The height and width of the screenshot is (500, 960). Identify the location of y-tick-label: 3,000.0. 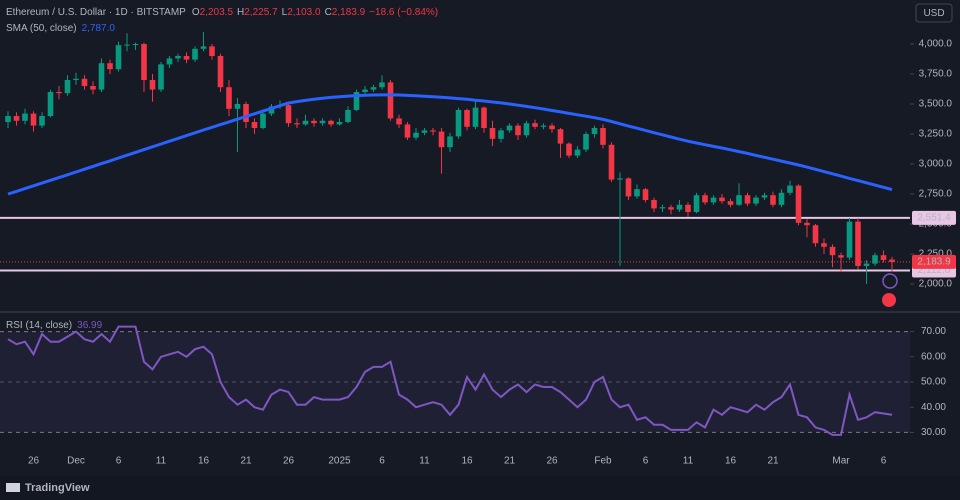
(936, 164).